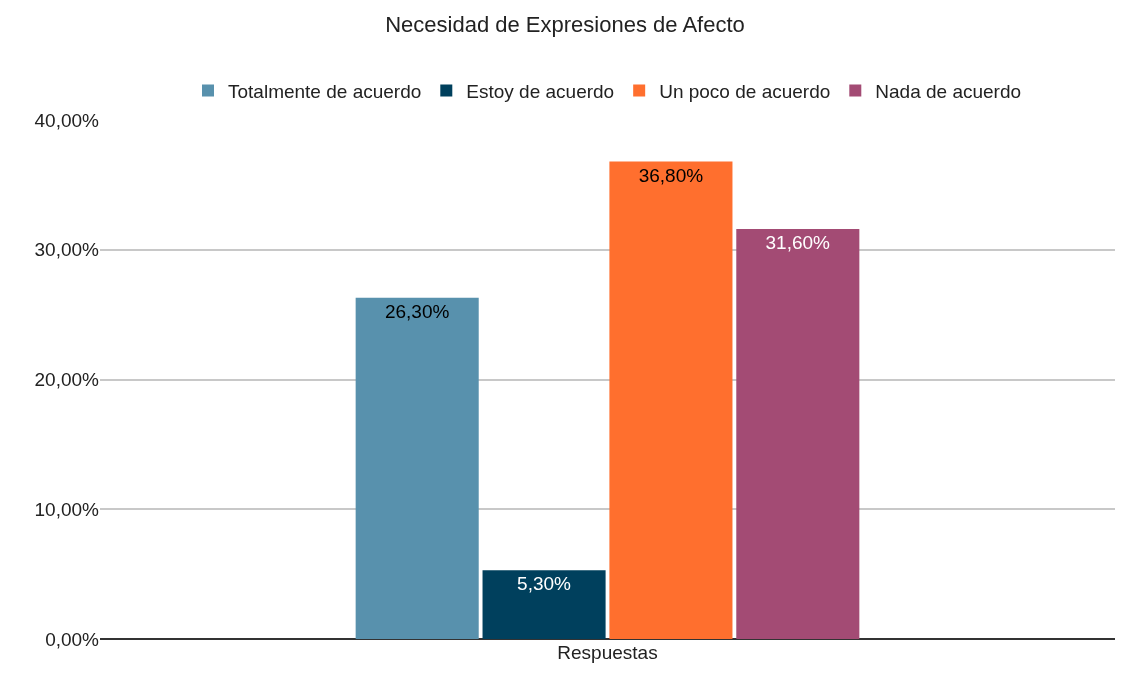  What do you see at coordinates (67, 380) in the screenshot?
I see `y-tick-label: 20,00%` at bounding box center [67, 380].